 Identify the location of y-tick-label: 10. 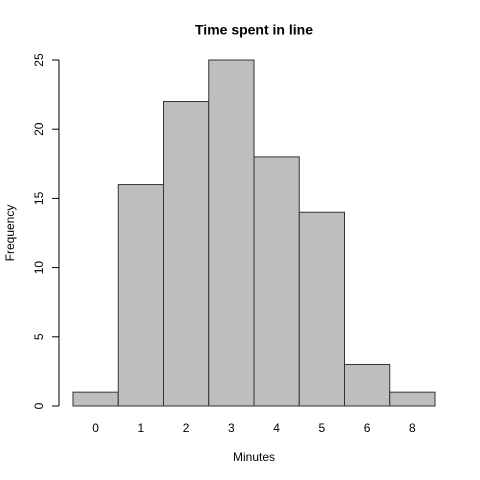
(39, 268).